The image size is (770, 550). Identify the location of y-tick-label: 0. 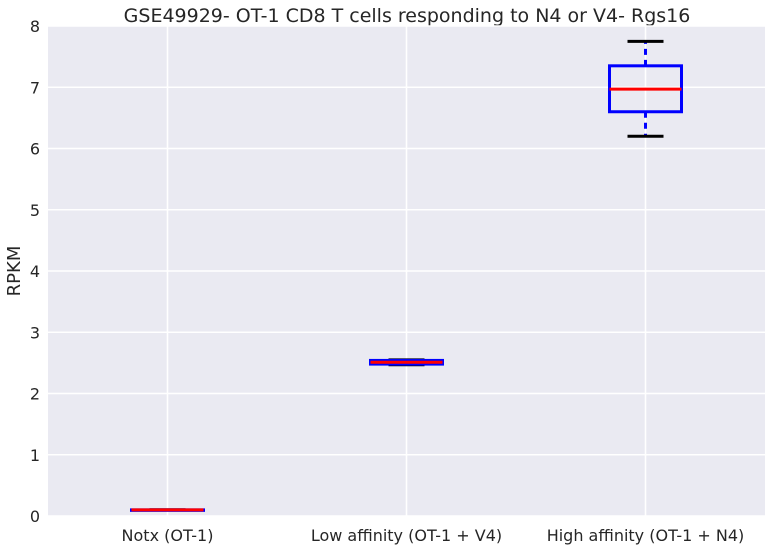
(35, 516).